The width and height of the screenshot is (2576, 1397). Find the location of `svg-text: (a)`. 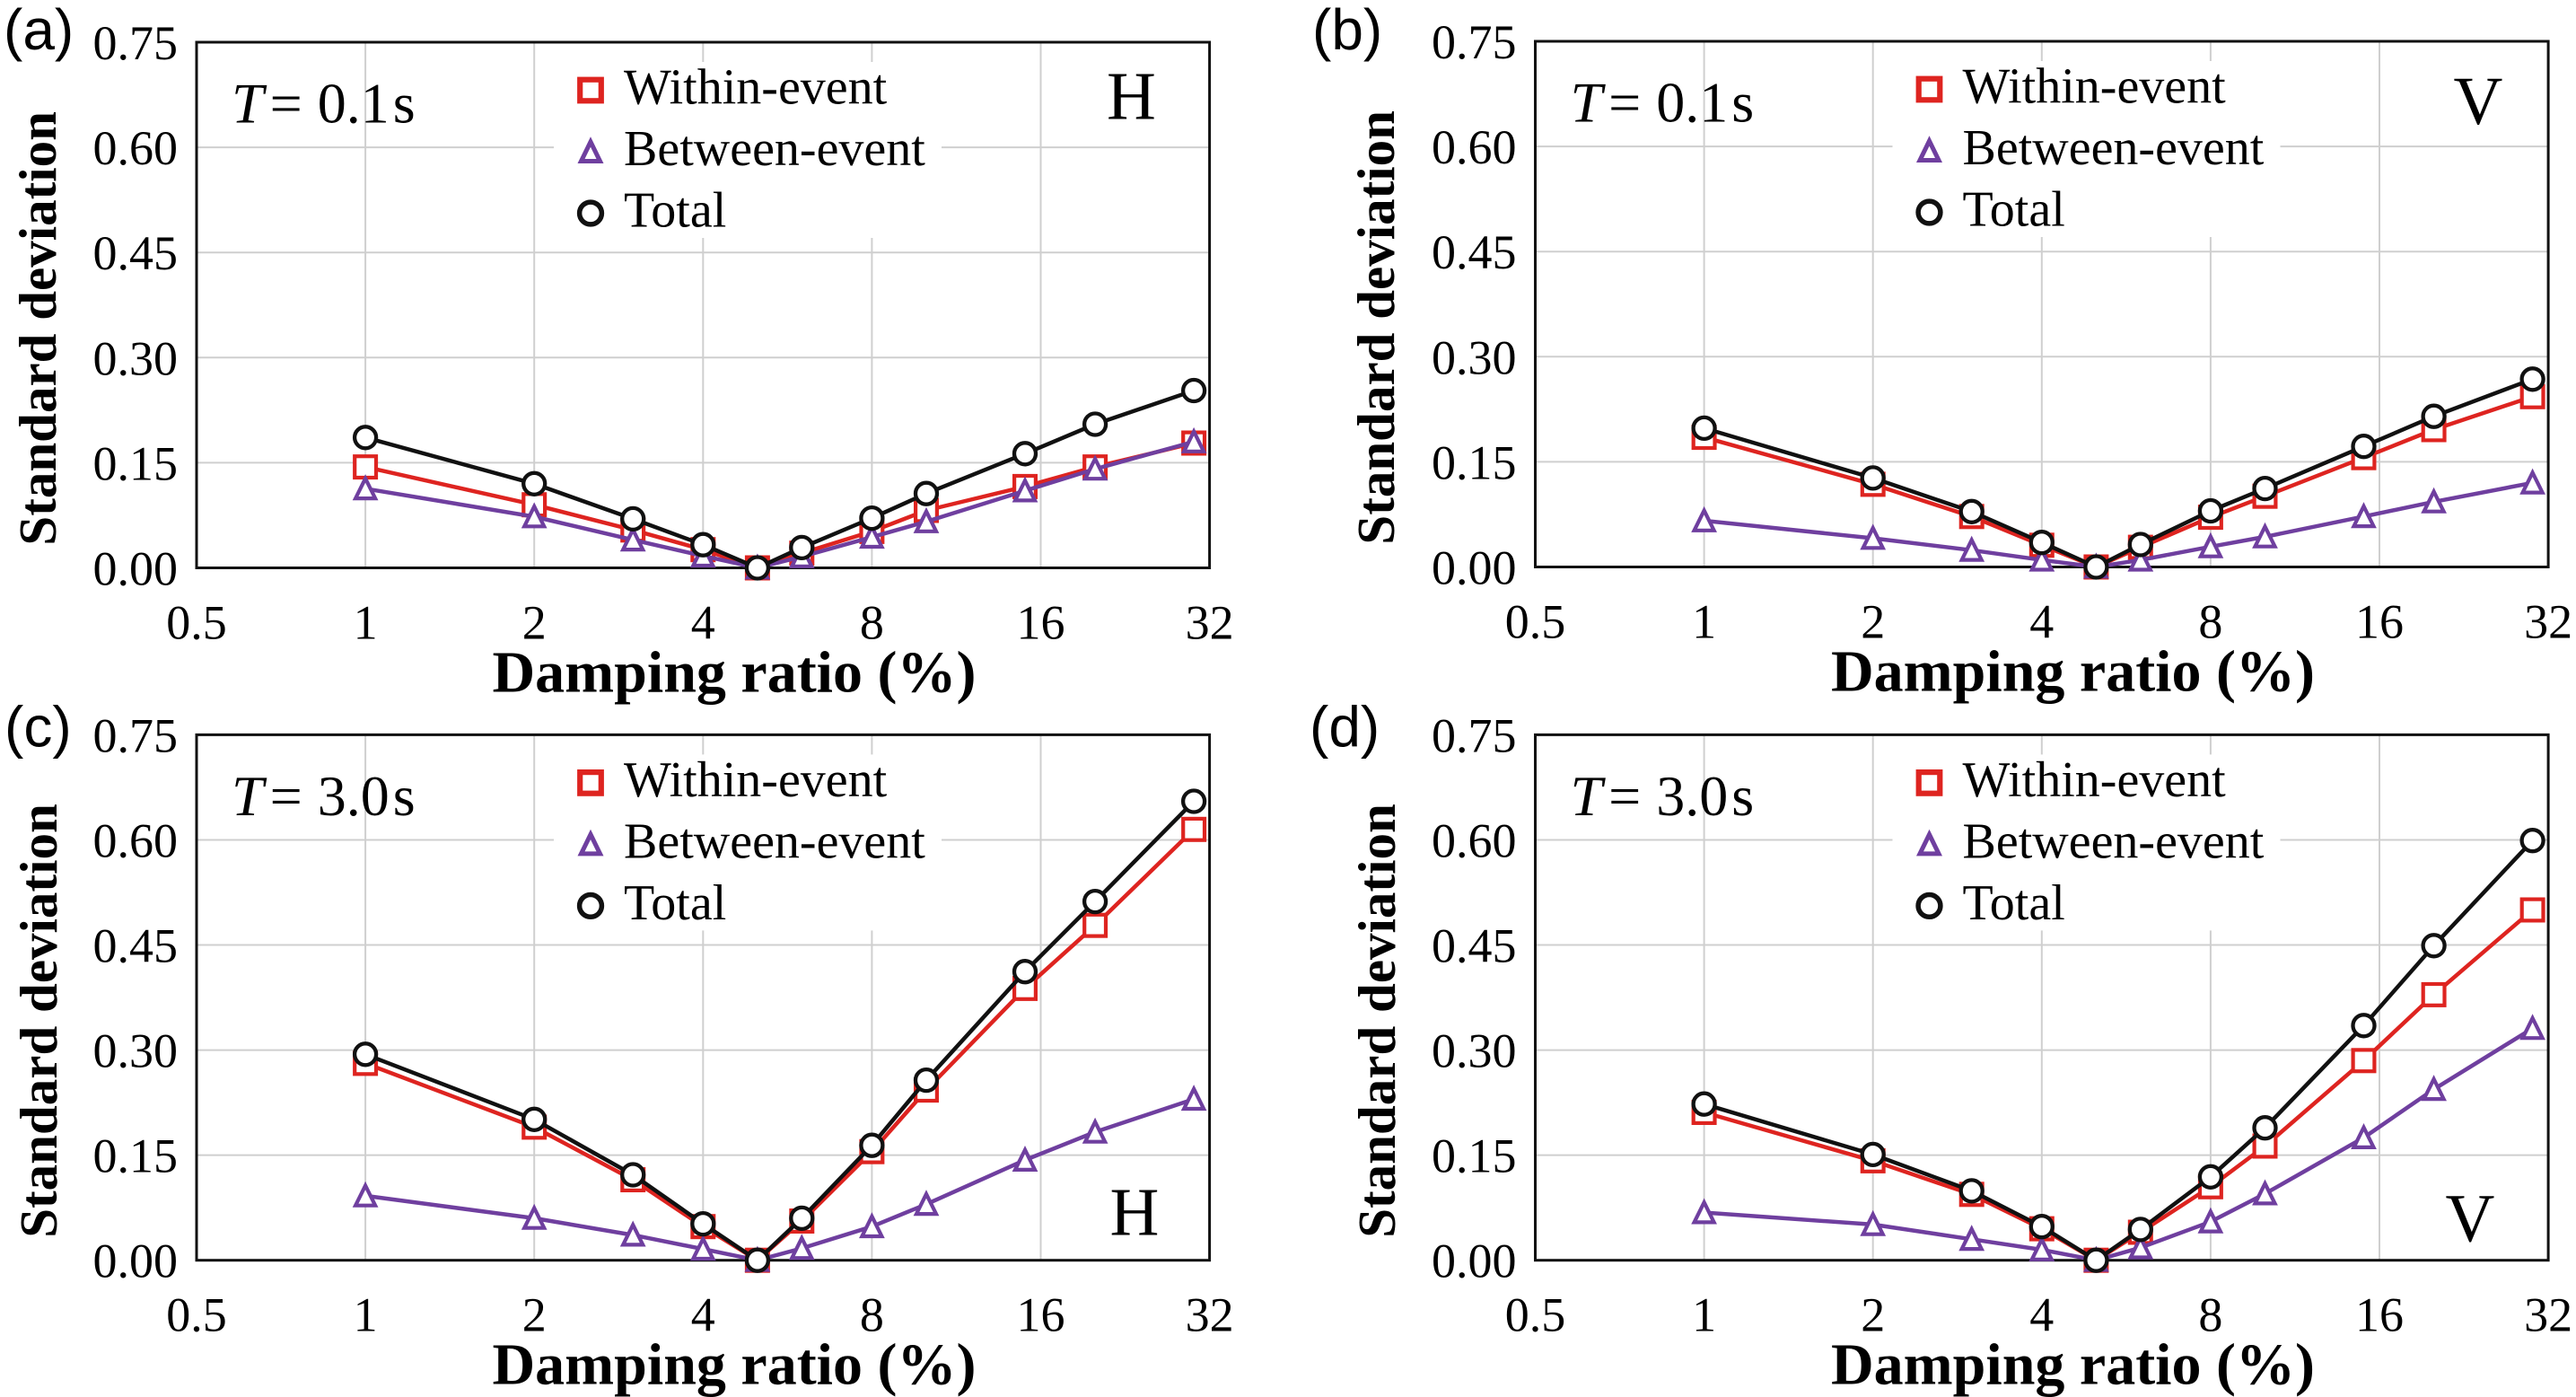

svg-text: (a) is located at coordinates (39, 31).